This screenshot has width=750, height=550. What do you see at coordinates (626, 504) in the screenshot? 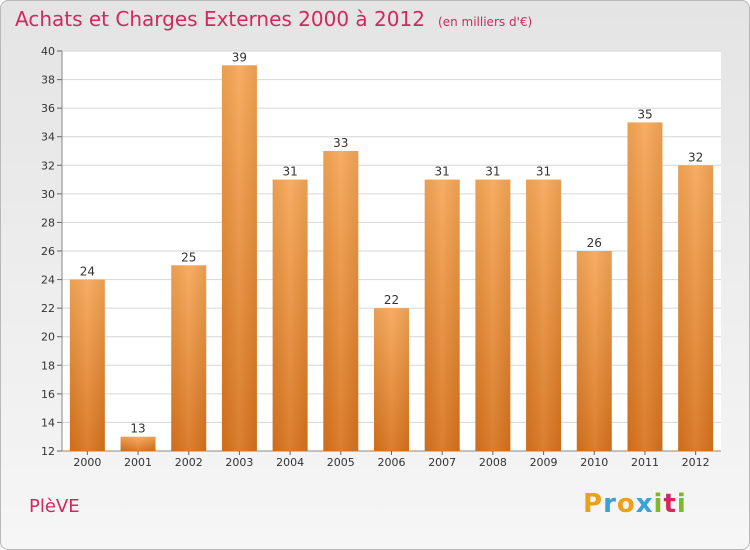
I see `logo-letter: o` at bounding box center [626, 504].